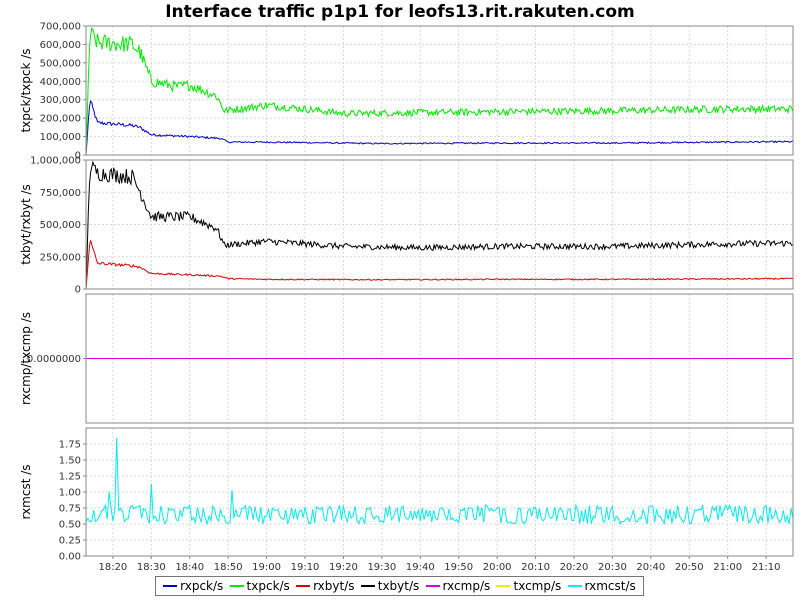 This screenshot has width=800, height=600. I want to click on legend-swatch-txbyt, so click(367, 586).